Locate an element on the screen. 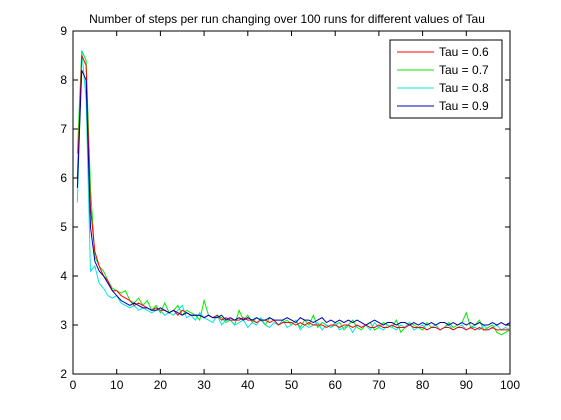 The image size is (561, 420). x-tick-label: 60 is located at coordinates (336, 385).